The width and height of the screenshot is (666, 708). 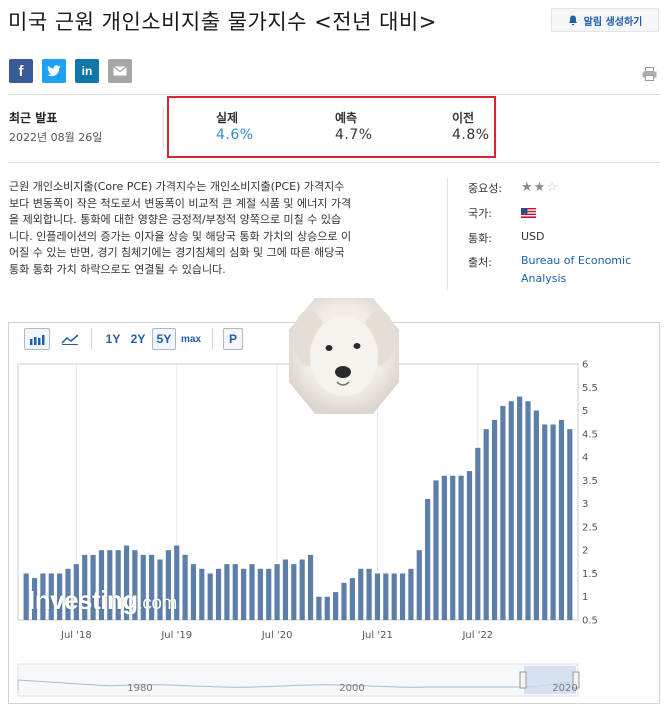 What do you see at coordinates (649, 75) in the screenshot?
I see `print-icon` at bounding box center [649, 75].